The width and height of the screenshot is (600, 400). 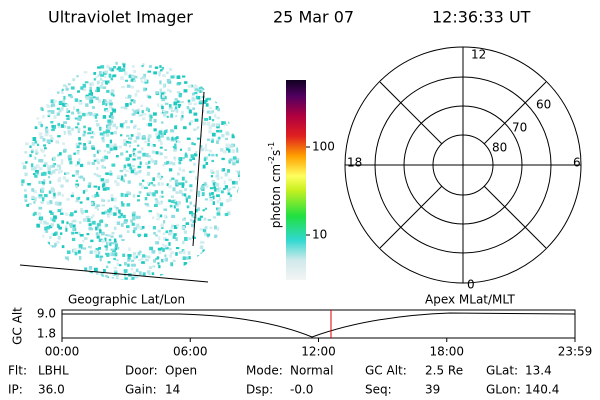 I want to click on mlt-label: 0, so click(x=471, y=285).